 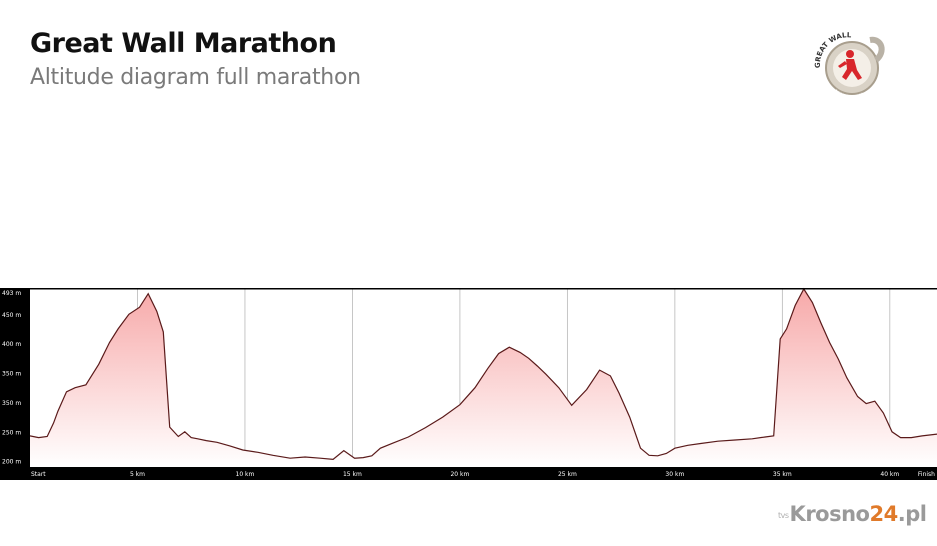 I want to click on x-tick-label: 30 km, so click(x=674, y=474).